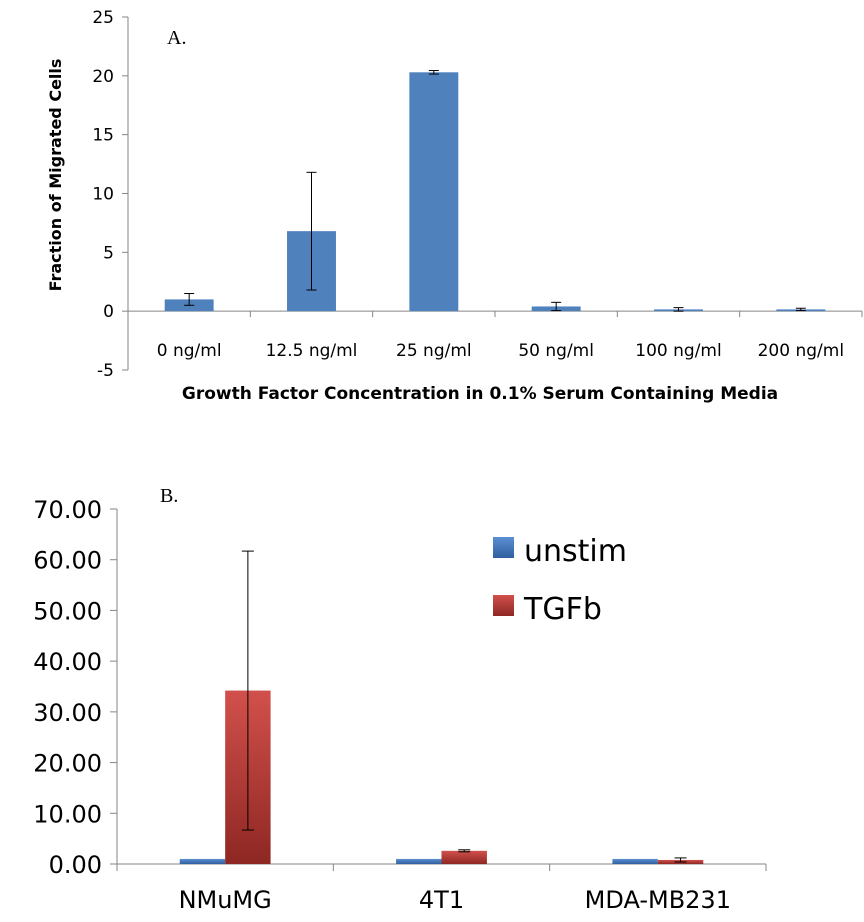  I want to click on panel-a-y-tick-label: 25, so click(103, 18).